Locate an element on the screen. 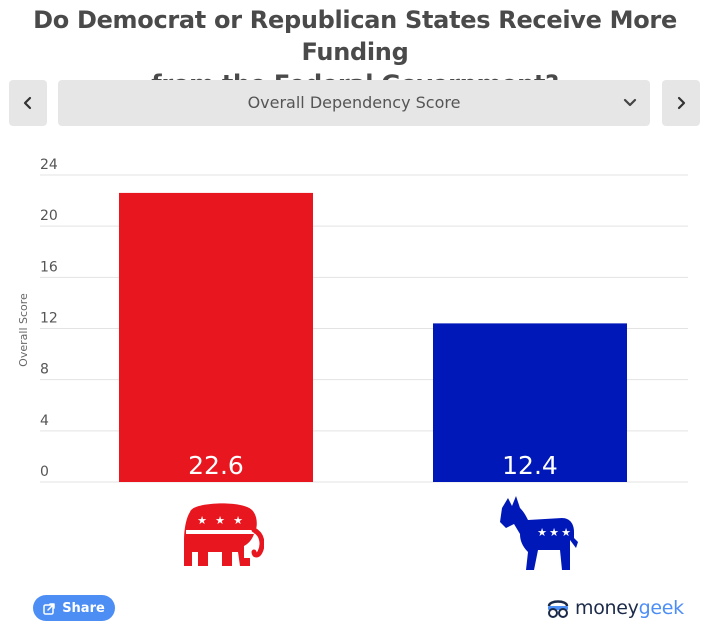  y-tick-label: 8 is located at coordinates (44, 370).